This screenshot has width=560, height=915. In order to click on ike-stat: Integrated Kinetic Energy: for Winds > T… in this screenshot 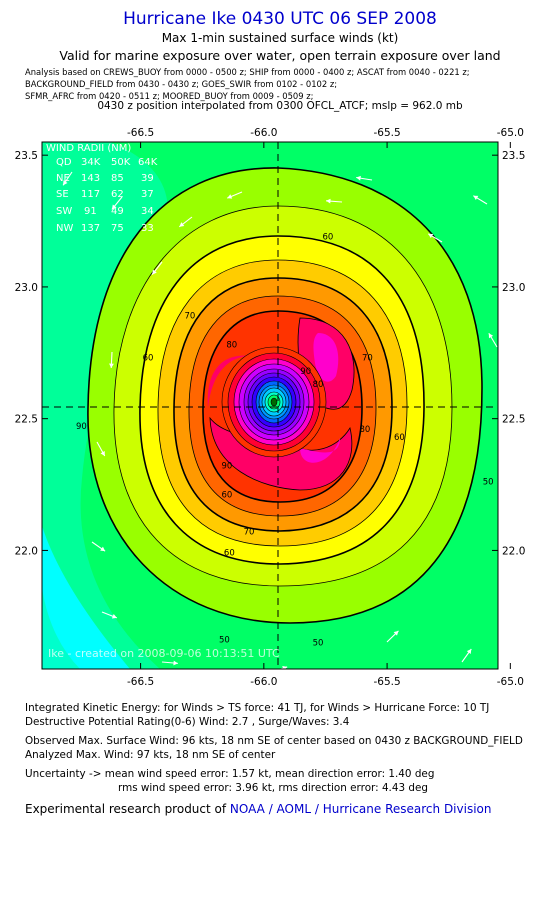, I will do `click(257, 708)`.